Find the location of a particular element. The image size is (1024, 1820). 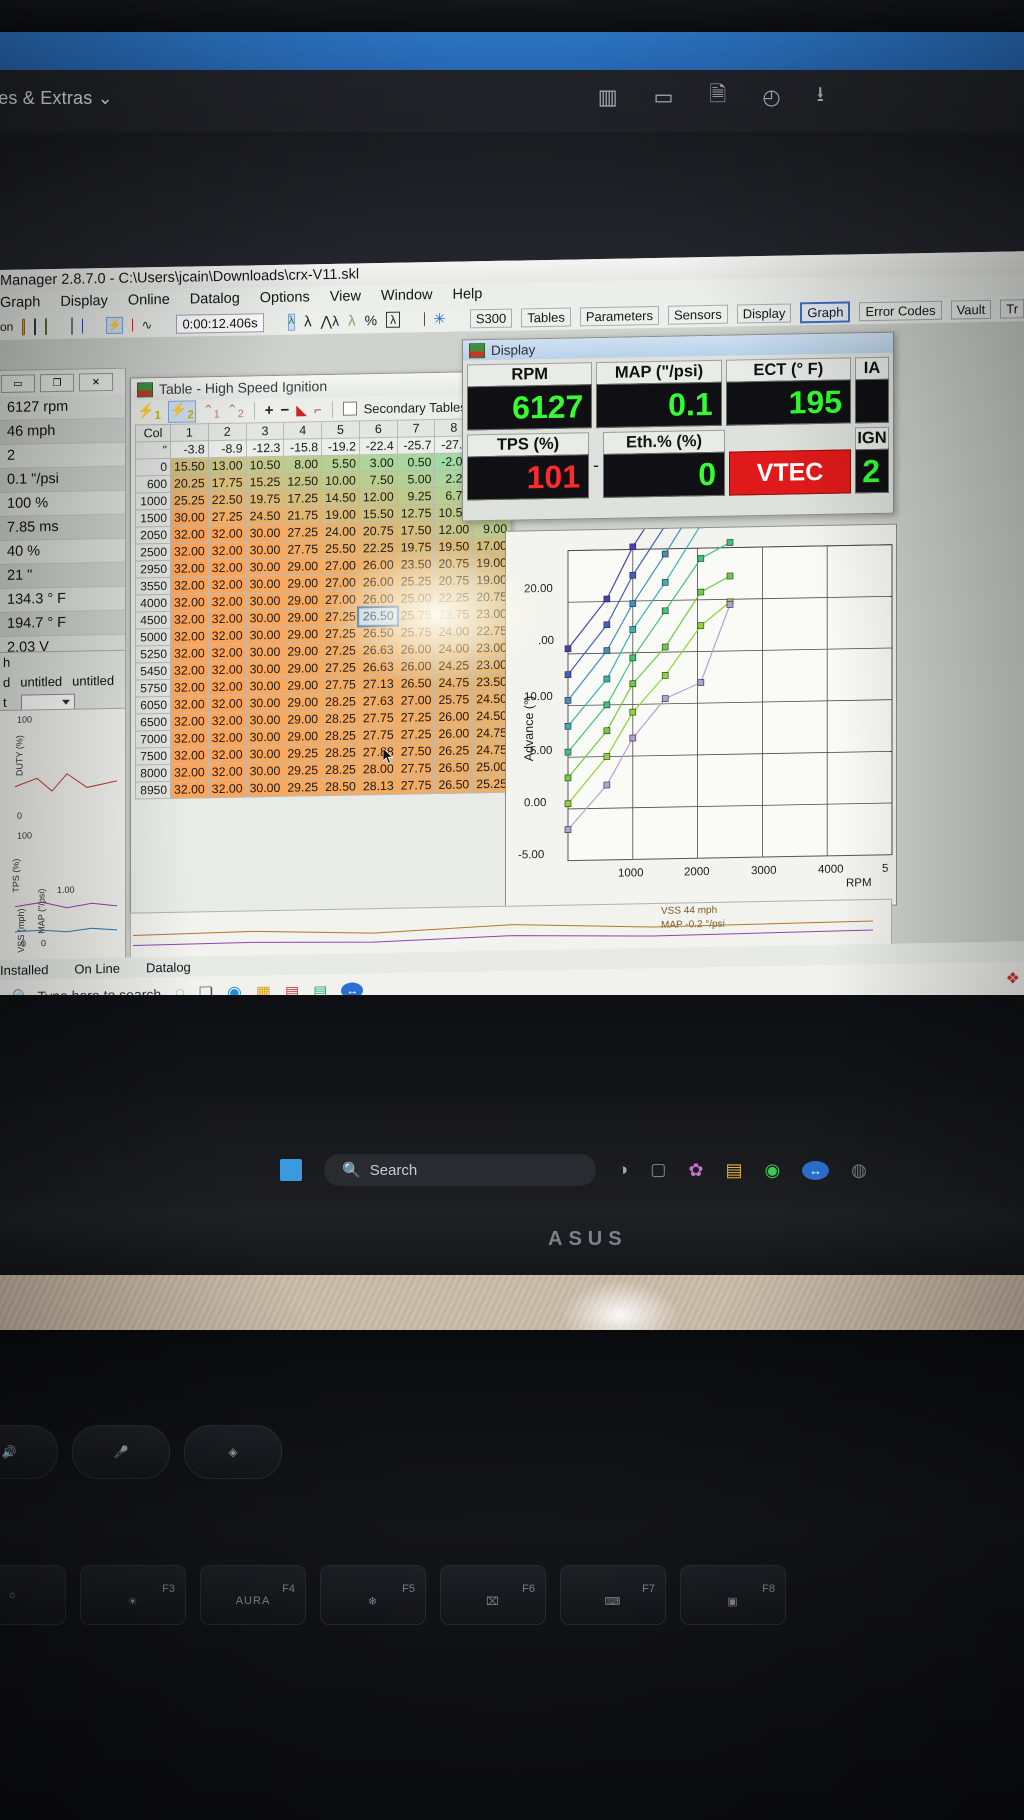

menu-window: Window is located at coordinates (406, 296).